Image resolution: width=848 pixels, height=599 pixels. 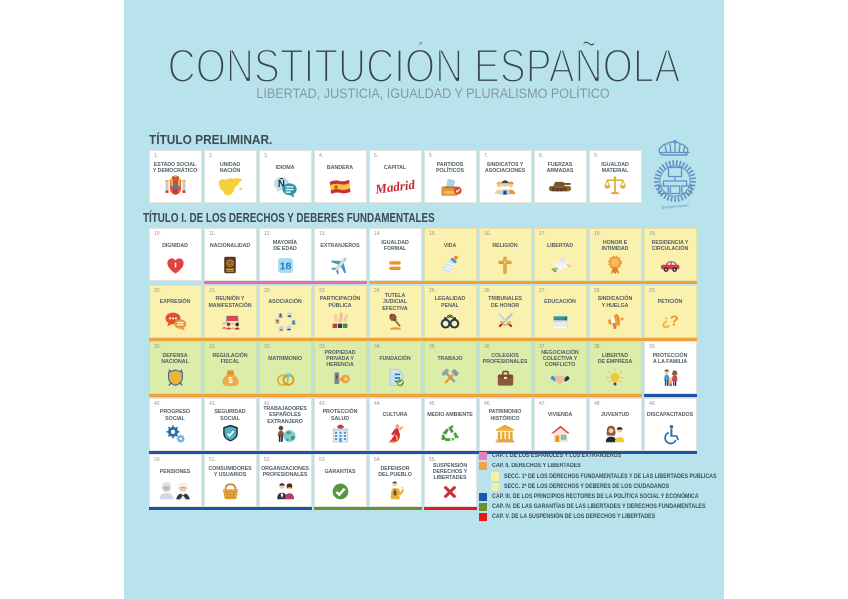 I want to click on svg-text: Madrid, so click(x=394, y=187).